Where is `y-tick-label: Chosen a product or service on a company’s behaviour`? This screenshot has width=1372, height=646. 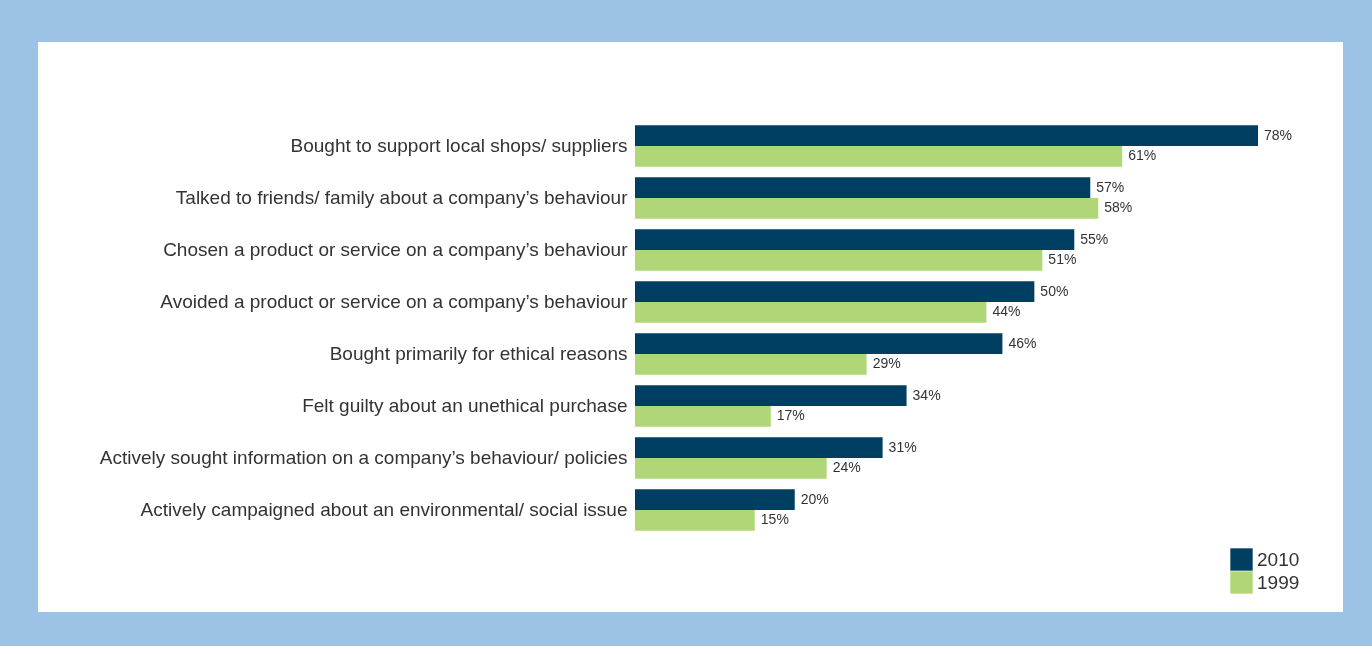
y-tick-label: Chosen a product or service on a company’s behaviour is located at coordinates (396, 249).